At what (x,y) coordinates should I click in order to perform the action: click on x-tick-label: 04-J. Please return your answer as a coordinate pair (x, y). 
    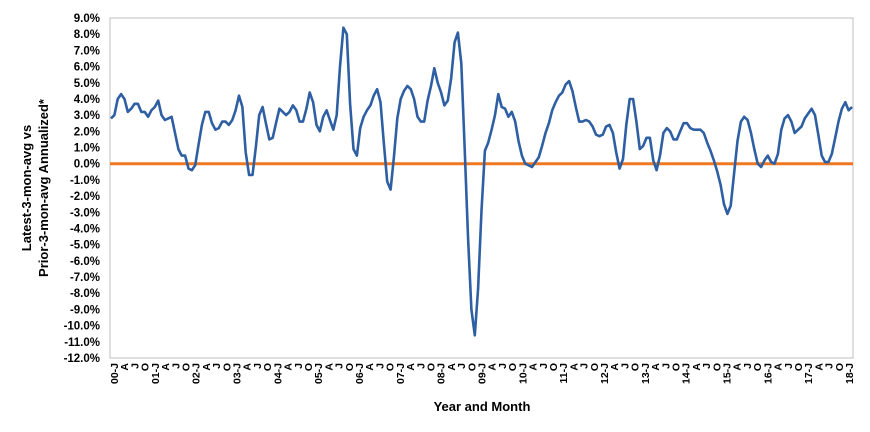
    Looking at the image, I should click on (278, 373).